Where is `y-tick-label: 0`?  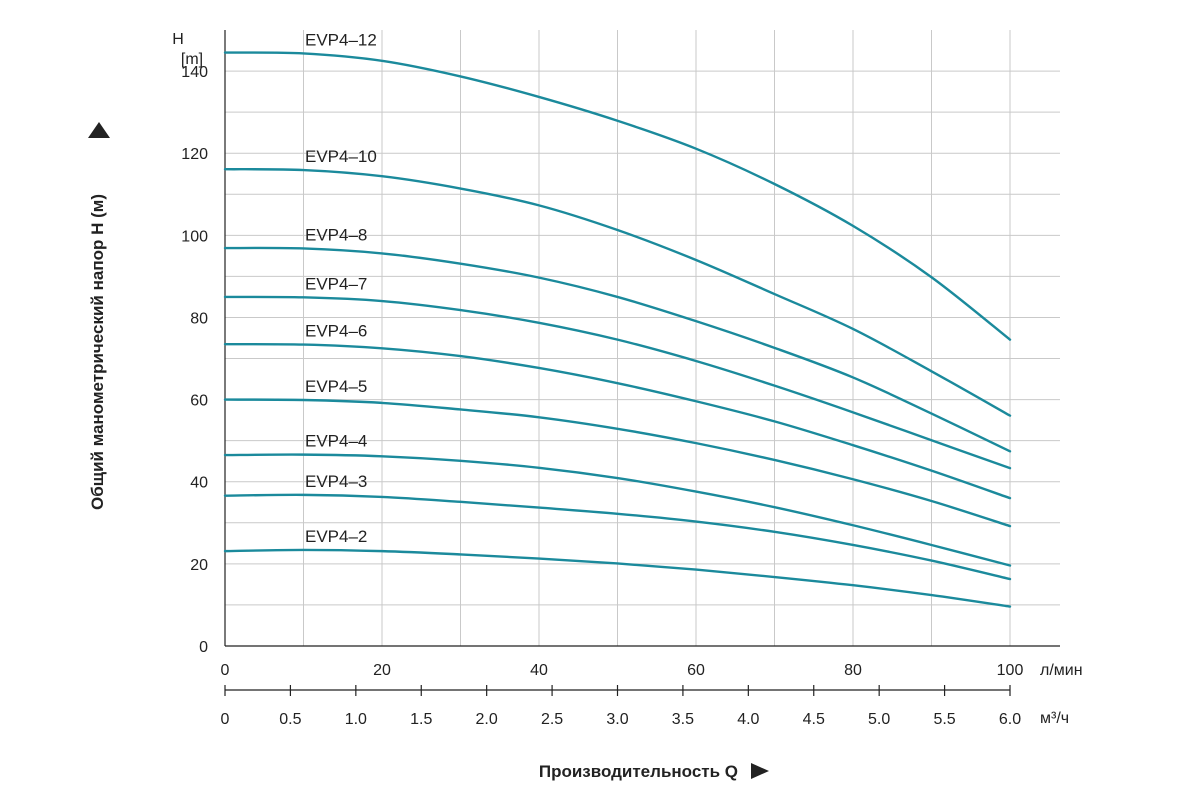
y-tick-label: 0 is located at coordinates (203, 647).